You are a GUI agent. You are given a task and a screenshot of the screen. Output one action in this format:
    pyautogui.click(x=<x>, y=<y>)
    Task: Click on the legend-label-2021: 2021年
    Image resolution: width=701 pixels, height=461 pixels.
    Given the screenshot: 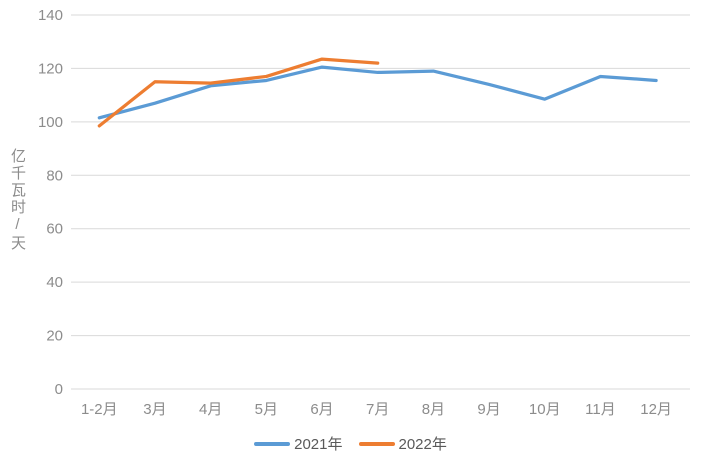 What is the action you would take?
    pyautogui.click(x=318, y=444)
    